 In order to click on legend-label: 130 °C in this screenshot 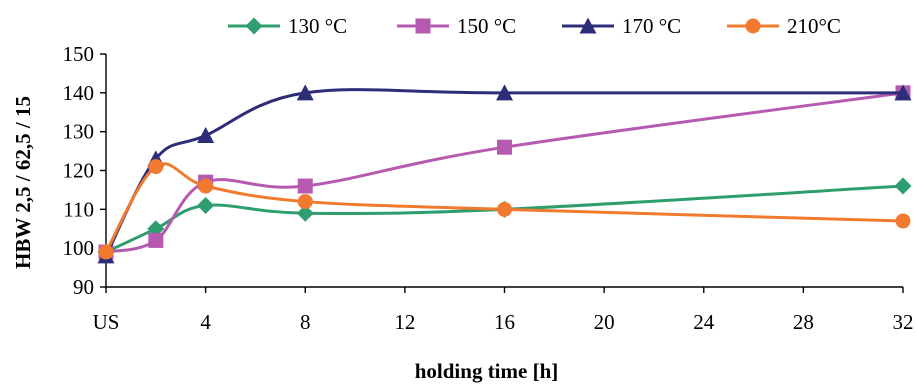, I will do `click(317, 26)`.